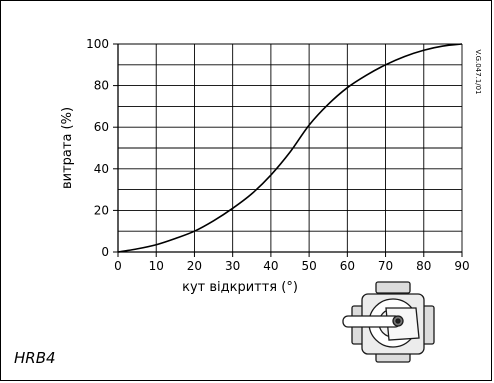 The height and width of the screenshot is (383, 494). I want to click on x-tick-label: 70, so click(385, 266).